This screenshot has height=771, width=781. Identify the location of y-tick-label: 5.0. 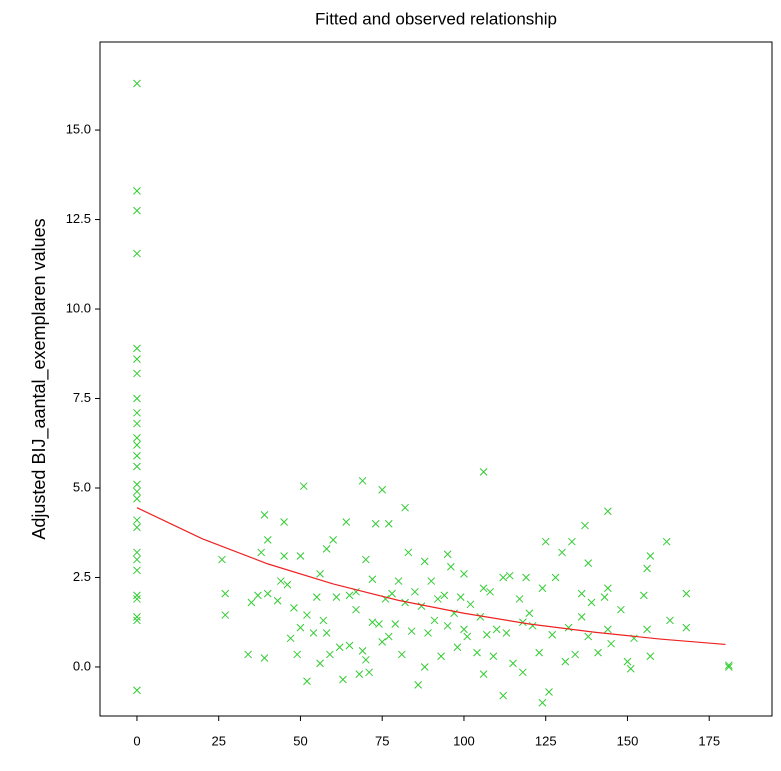
(82, 486).